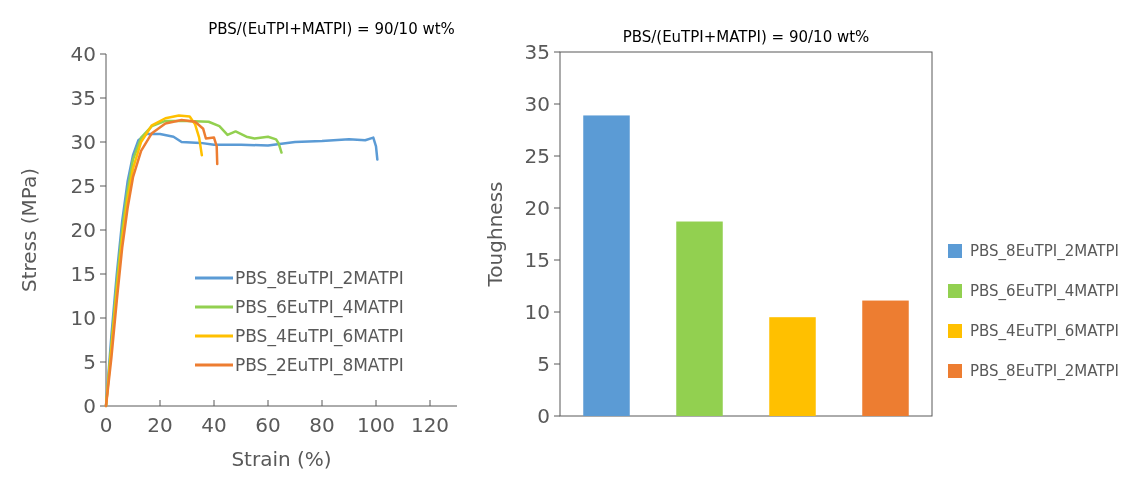 The image size is (1145, 484). What do you see at coordinates (106, 425) in the screenshot?
I see `x-tick-label: 0` at bounding box center [106, 425].